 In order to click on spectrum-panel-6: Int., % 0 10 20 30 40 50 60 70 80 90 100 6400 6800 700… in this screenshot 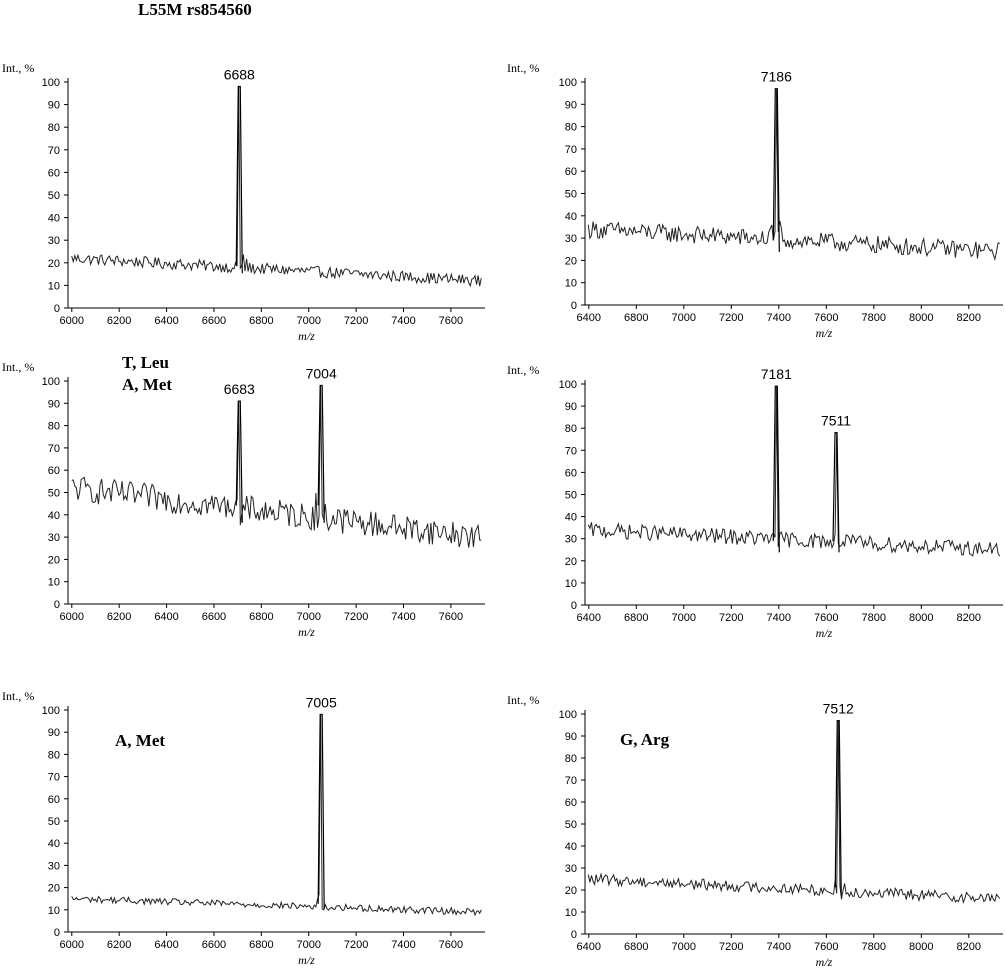, I will do `click(755, 831)`.